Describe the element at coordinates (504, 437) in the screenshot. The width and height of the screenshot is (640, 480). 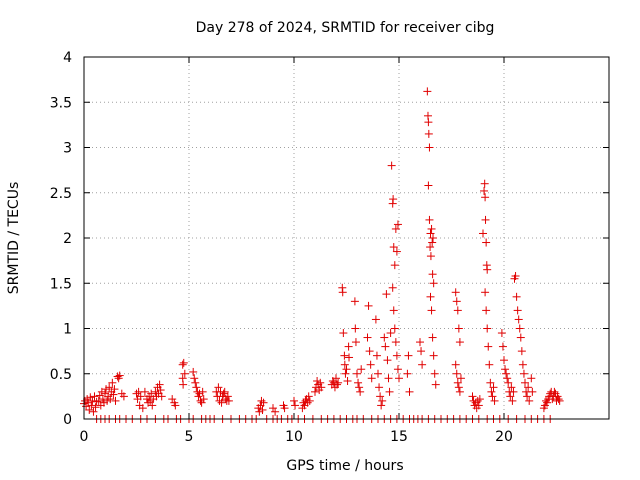
I see `x-tick-label: 20` at that location.